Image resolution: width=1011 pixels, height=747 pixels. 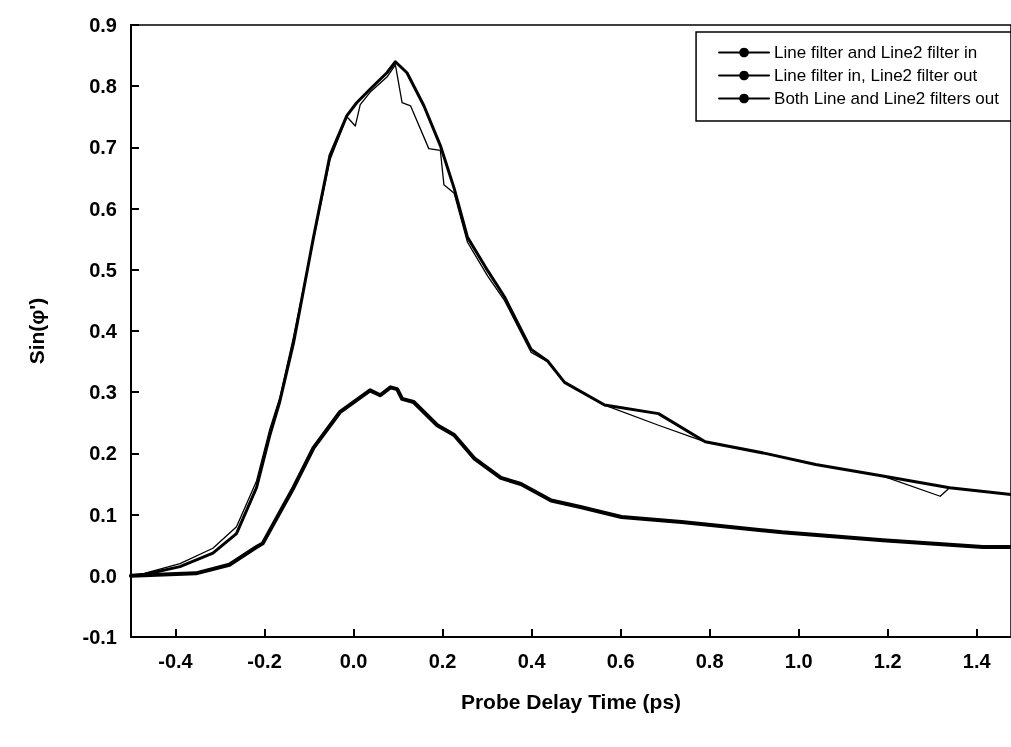 I want to click on x-tick-label: 1.2, so click(x=887, y=661).